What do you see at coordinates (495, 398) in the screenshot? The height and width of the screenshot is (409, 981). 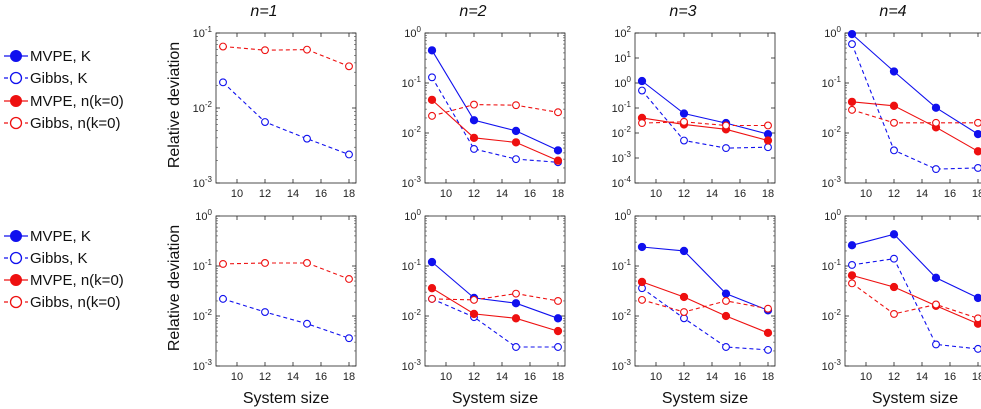 I see `xlabel-col-2: System size` at bounding box center [495, 398].